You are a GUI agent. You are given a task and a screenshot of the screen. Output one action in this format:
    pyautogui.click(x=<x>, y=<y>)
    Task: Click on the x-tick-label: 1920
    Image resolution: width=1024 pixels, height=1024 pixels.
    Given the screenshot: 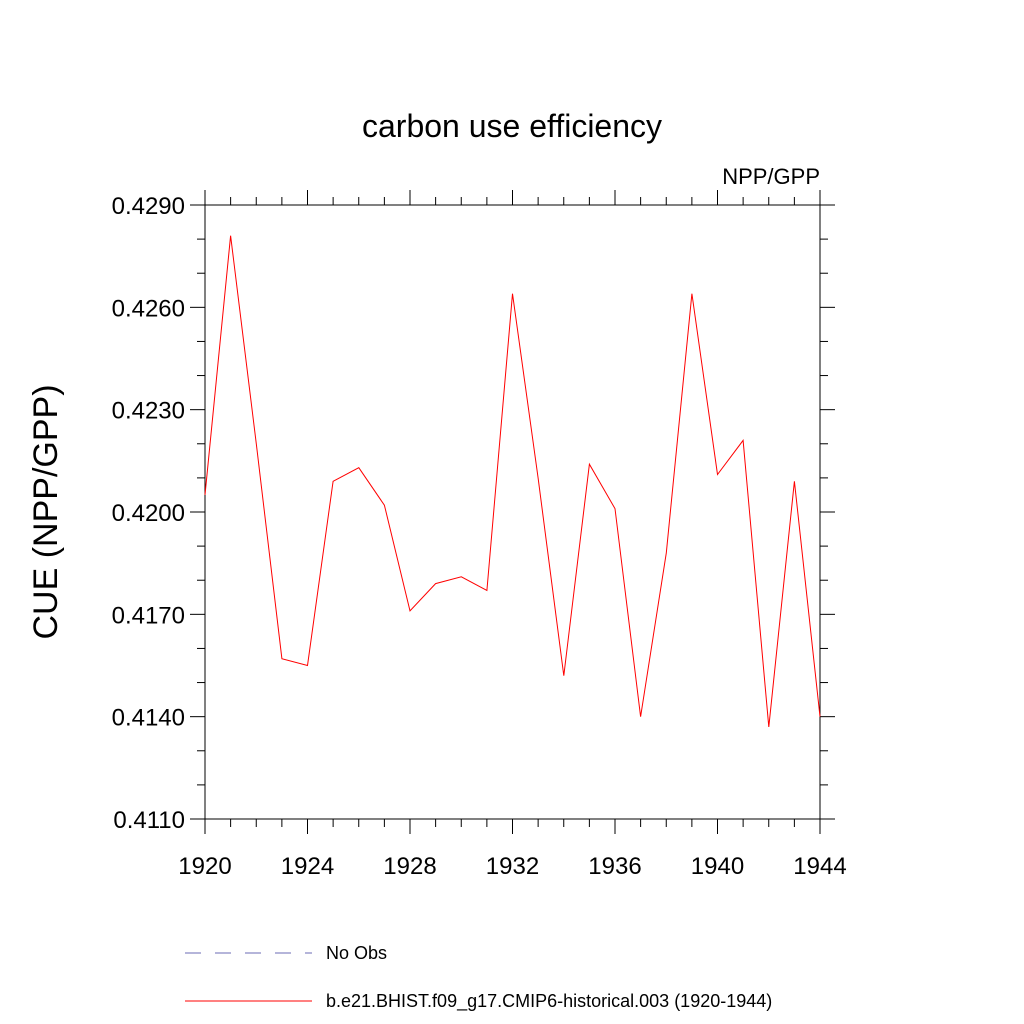 What is the action you would take?
    pyautogui.click(x=204, y=866)
    